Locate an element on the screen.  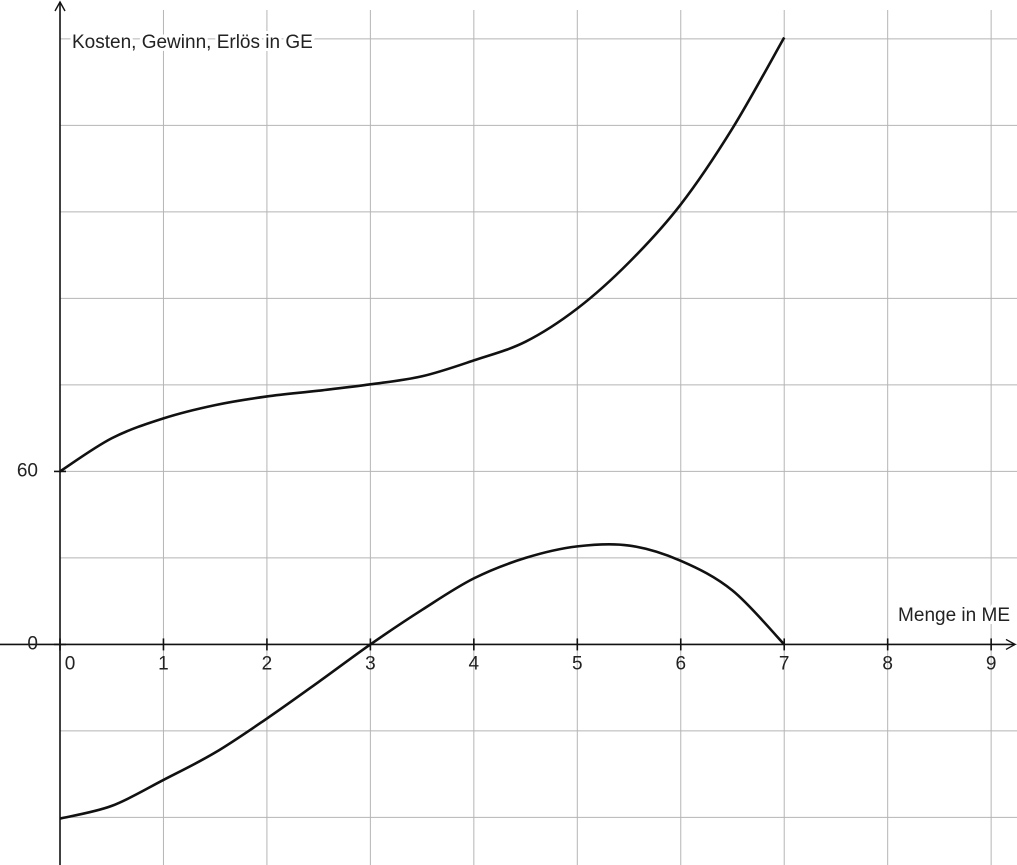
x-tick-label: 2 is located at coordinates (267, 663).